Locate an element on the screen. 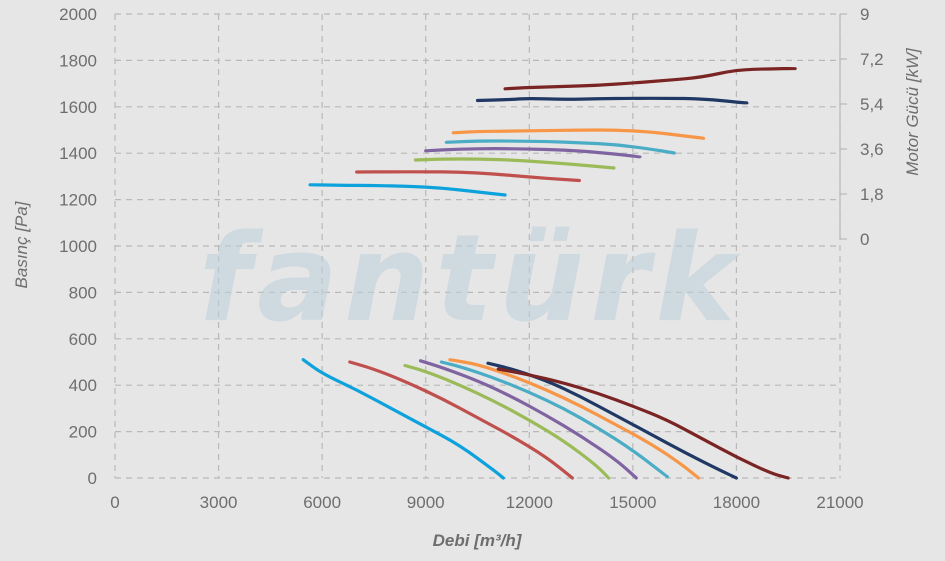  y2-tick-label: 9 is located at coordinates (864, 14).